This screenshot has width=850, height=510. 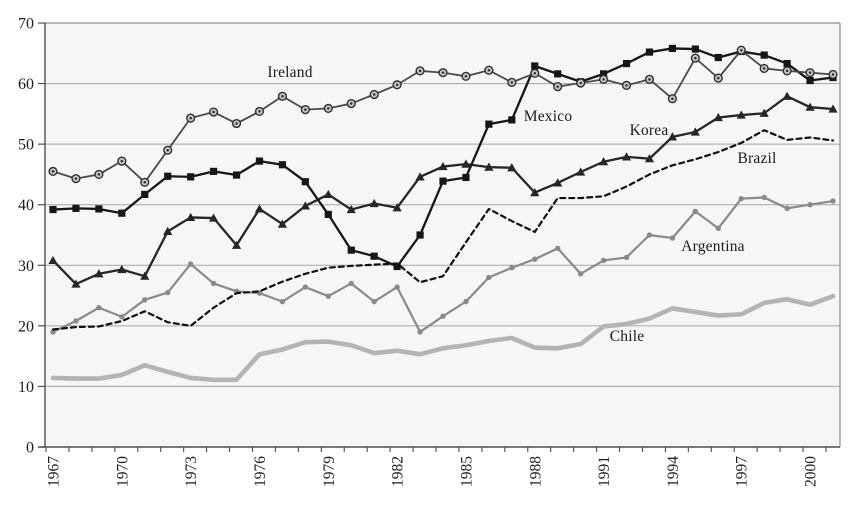 What do you see at coordinates (26, 84) in the screenshot?
I see `svg-text: 60` at bounding box center [26, 84].